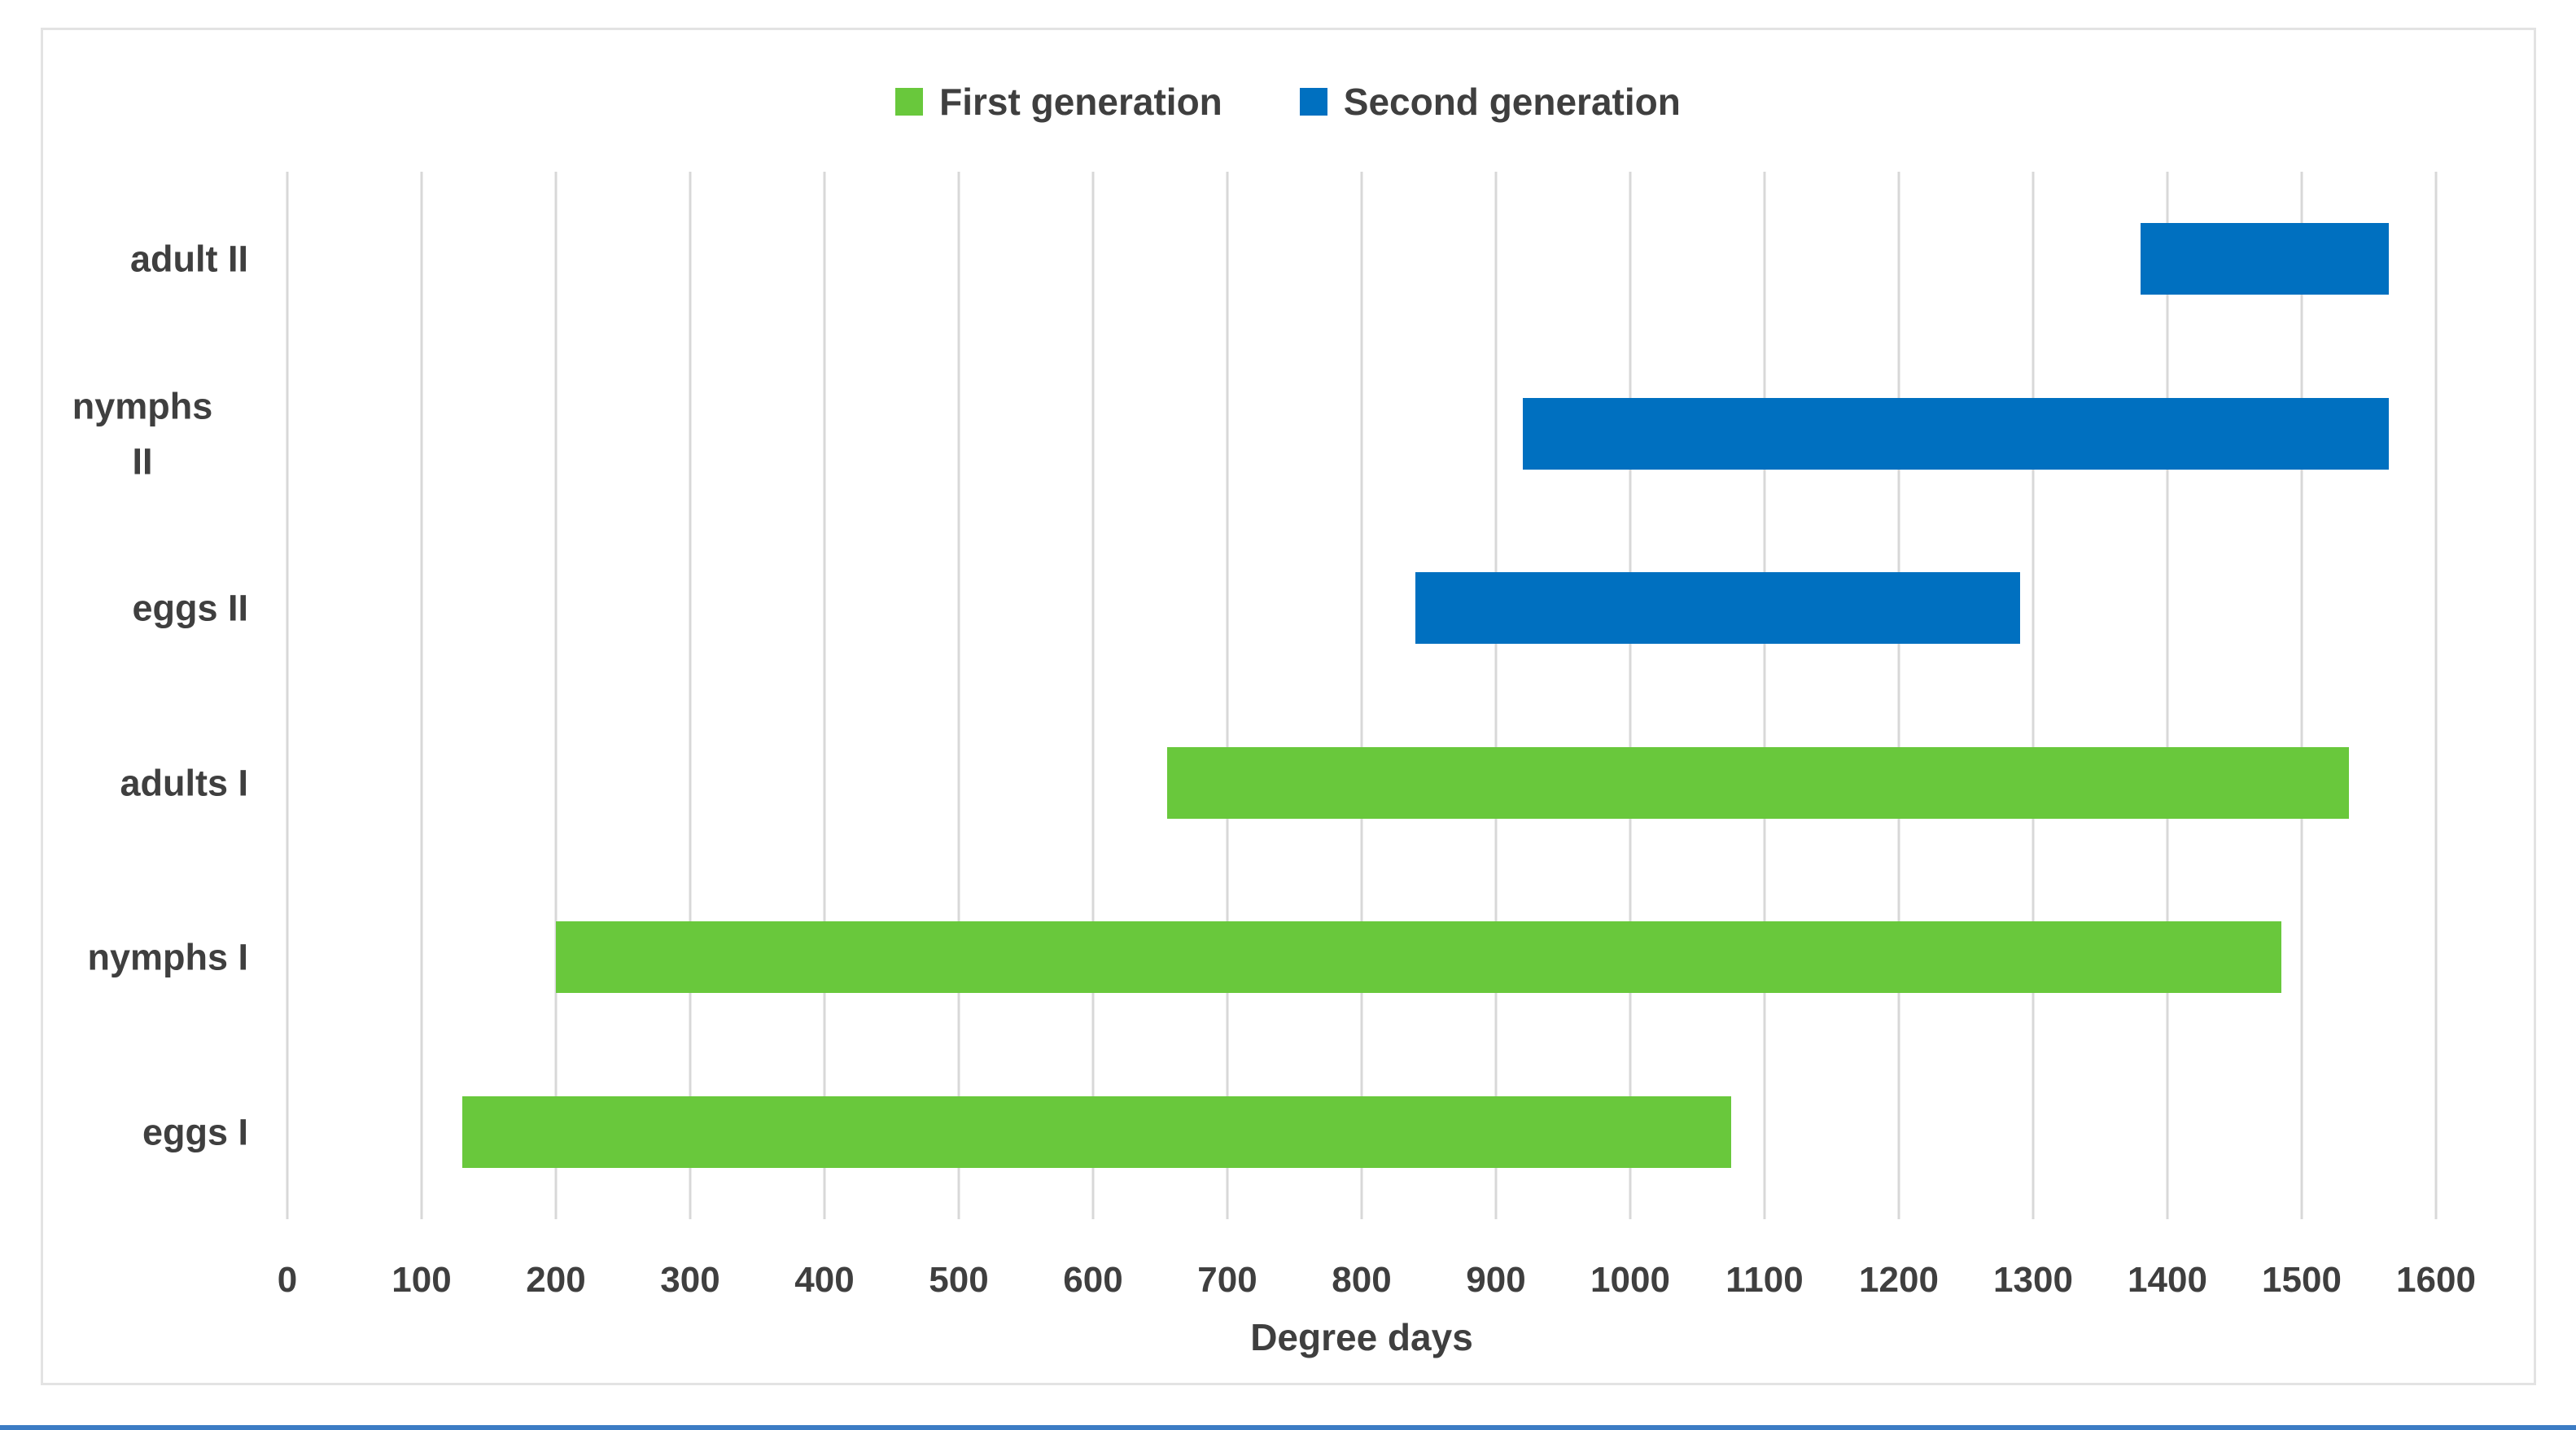 This screenshot has height=1430, width=2576. Describe the element at coordinates (2265, 259) in the screenshot. I see `bar-adult-ii` at that location.